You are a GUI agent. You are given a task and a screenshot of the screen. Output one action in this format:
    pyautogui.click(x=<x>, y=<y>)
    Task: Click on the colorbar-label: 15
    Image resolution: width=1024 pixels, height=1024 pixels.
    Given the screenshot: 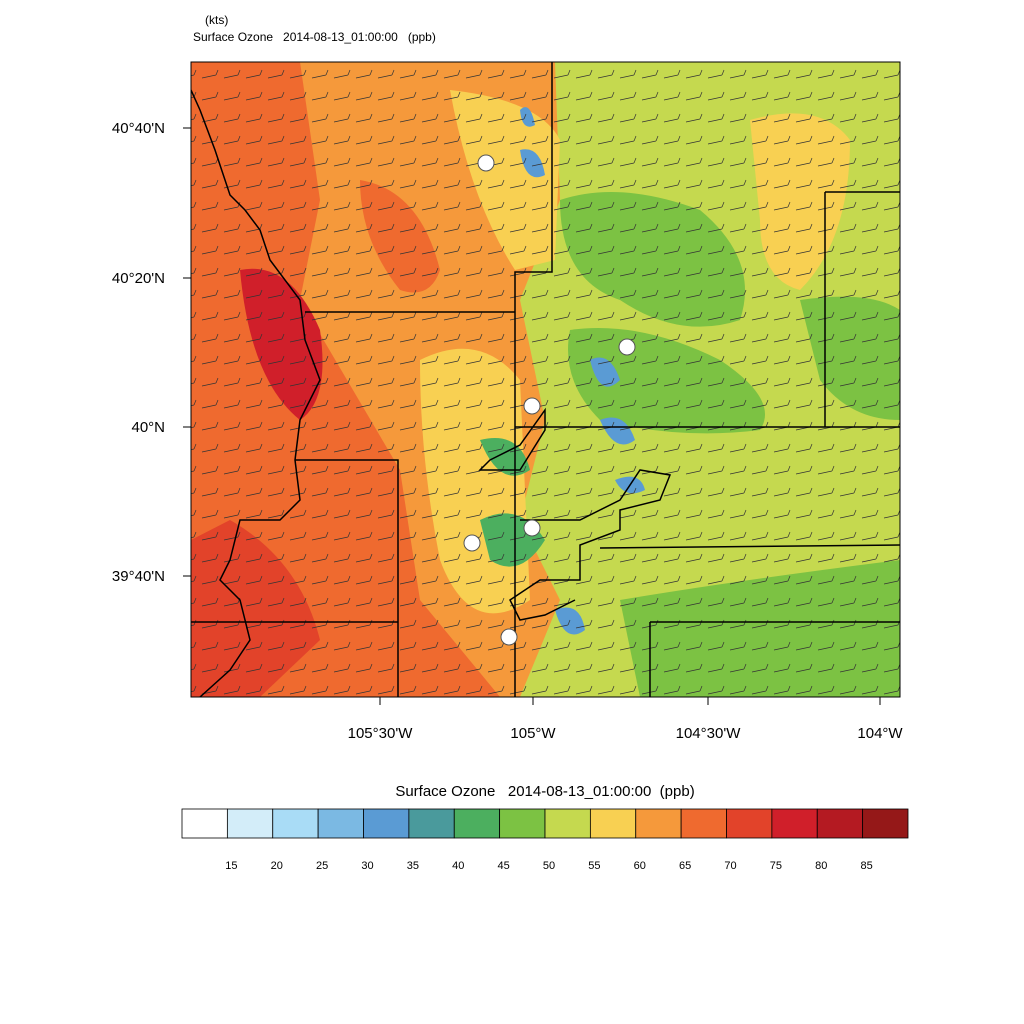 What is the action you would take?
    pyautogui.click(x=231, y=866)
    